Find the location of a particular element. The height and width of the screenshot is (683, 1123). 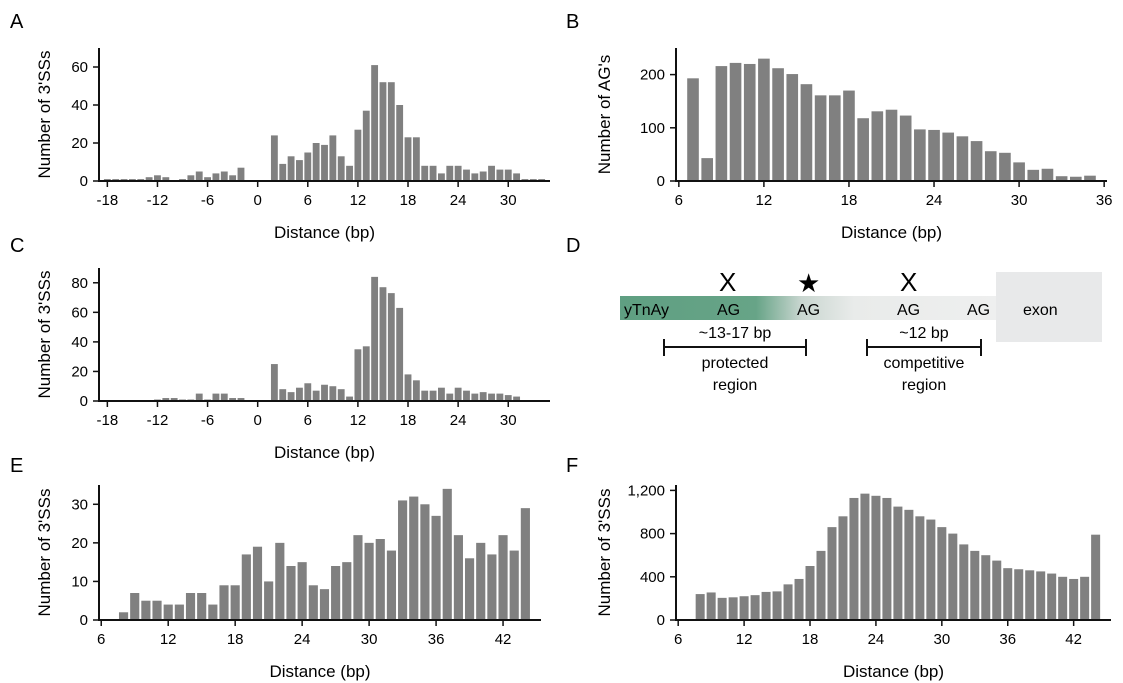

x-tick-label: 30 is located at coordinates (1019, 200).